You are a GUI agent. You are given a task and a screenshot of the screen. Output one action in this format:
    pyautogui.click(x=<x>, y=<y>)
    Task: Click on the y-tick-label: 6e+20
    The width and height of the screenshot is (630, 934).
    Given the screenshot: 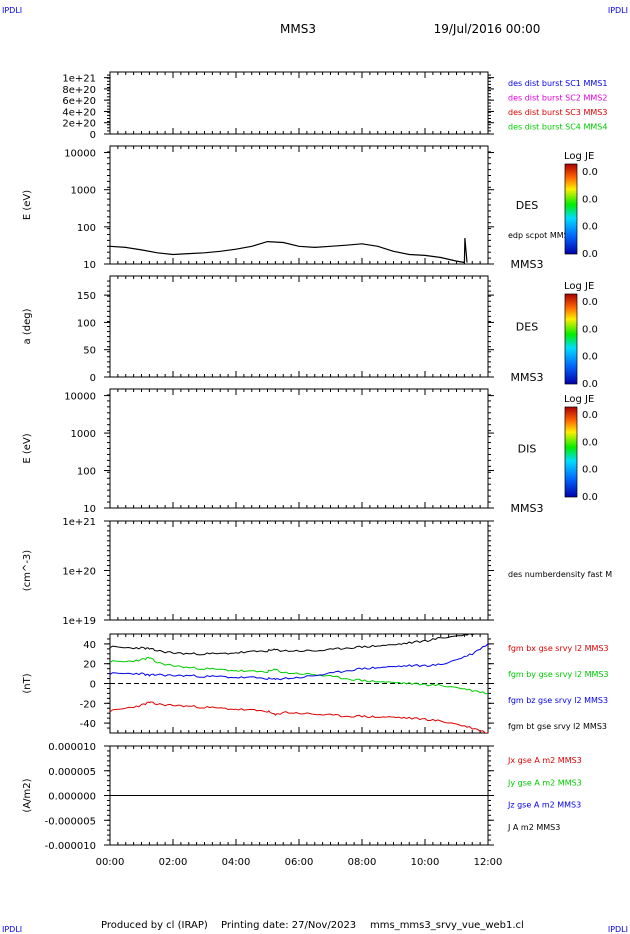 What is the action you would take?
    pyautogui.click(x=79, y=101)
    